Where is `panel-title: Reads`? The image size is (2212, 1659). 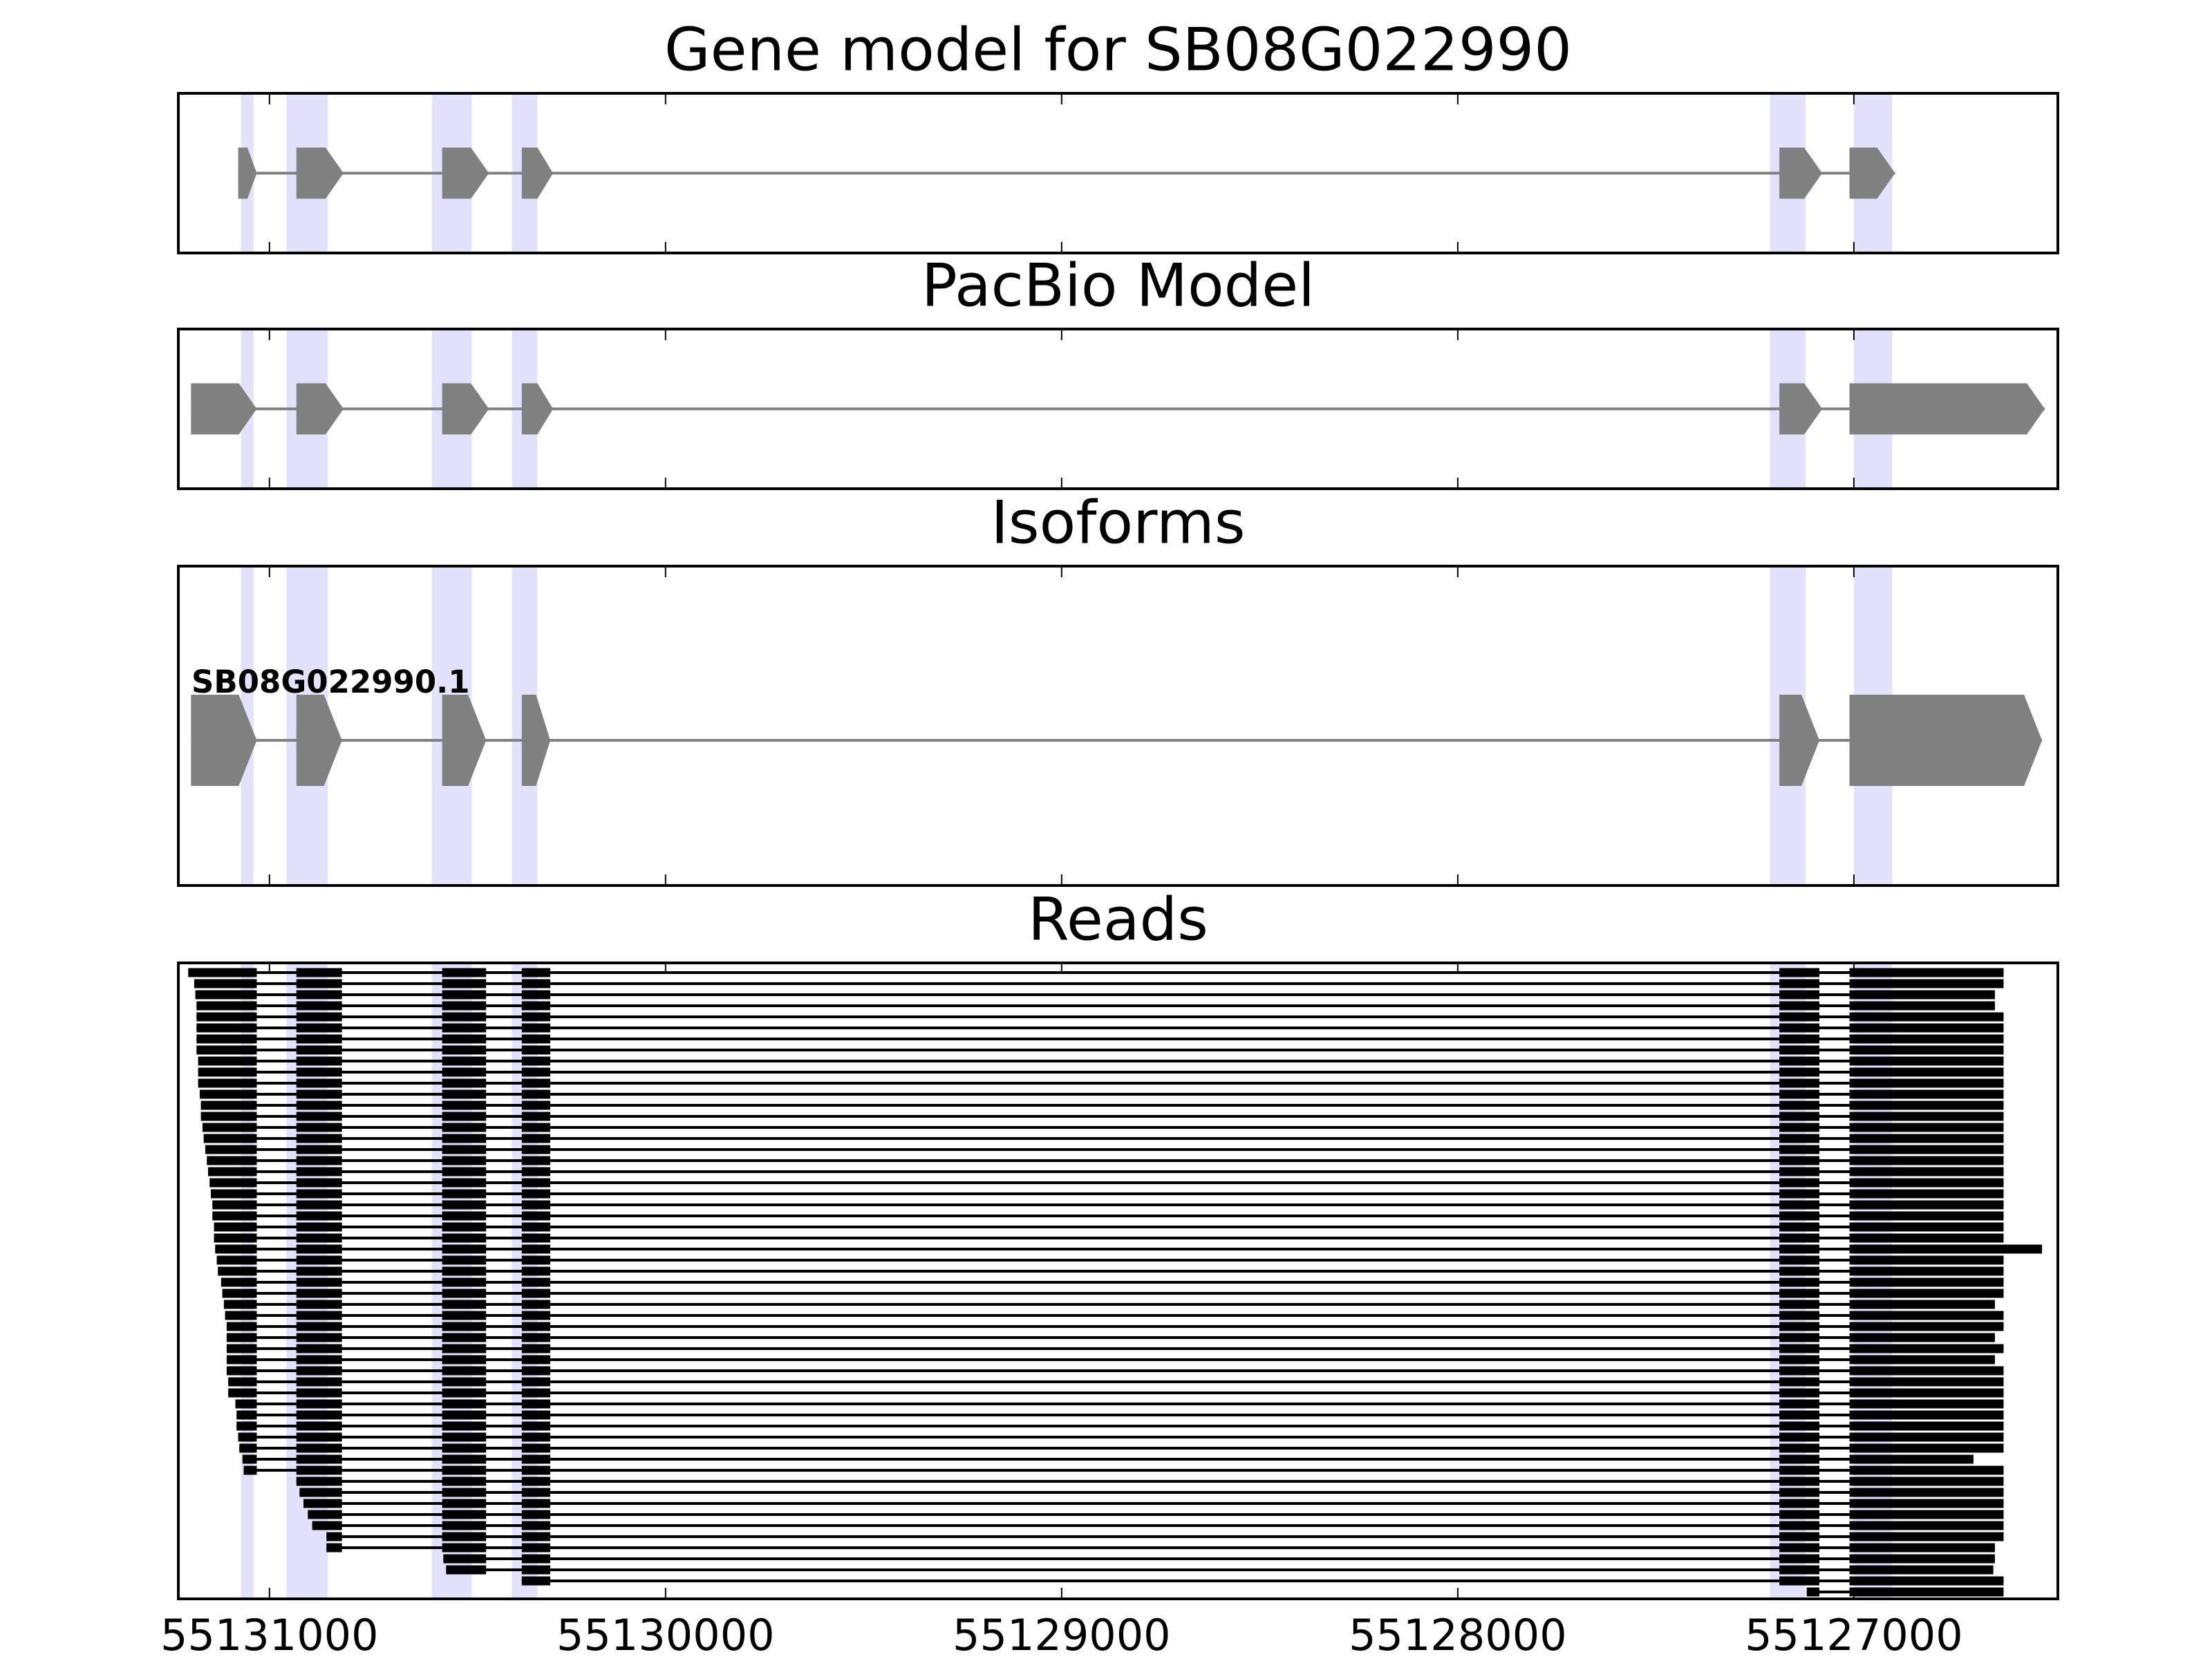 panel-title: Reads is located at coordinates (1118, 920).